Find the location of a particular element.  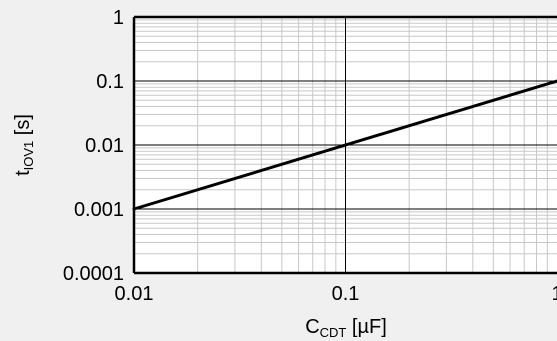

y-tick-label: 0.001 is located at coordinates (99, 210).